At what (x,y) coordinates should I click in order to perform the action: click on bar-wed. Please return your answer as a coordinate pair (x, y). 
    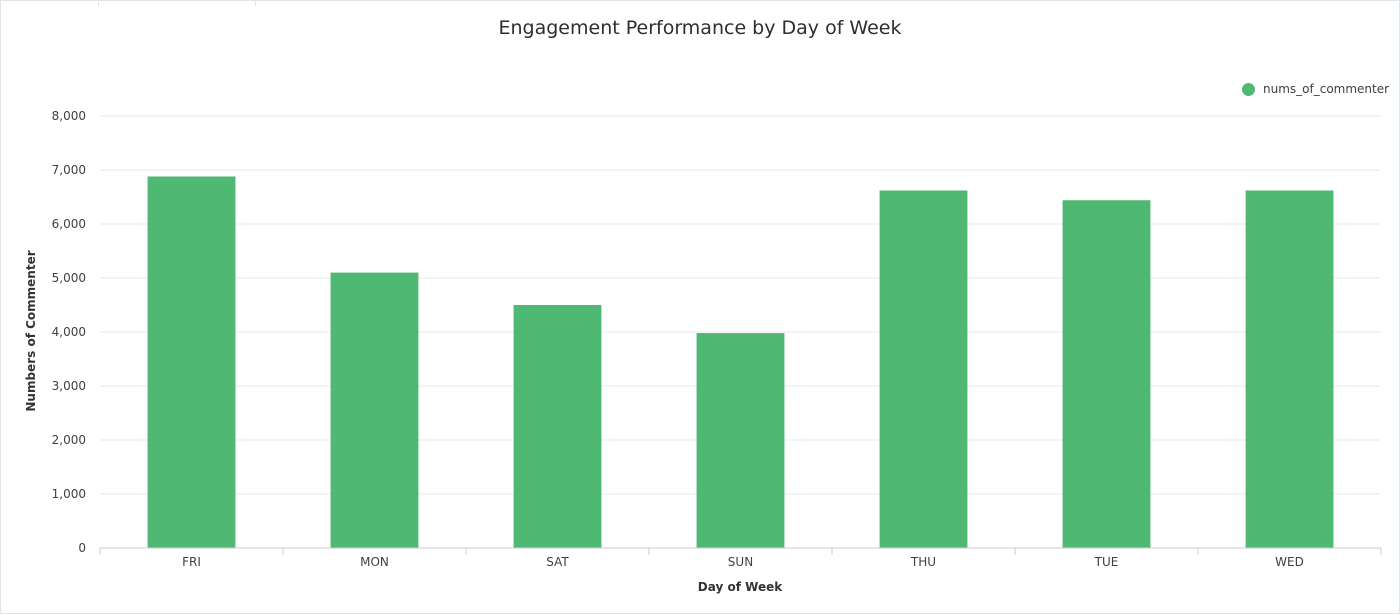
    Looking at the image, I should click on (1289, 369).